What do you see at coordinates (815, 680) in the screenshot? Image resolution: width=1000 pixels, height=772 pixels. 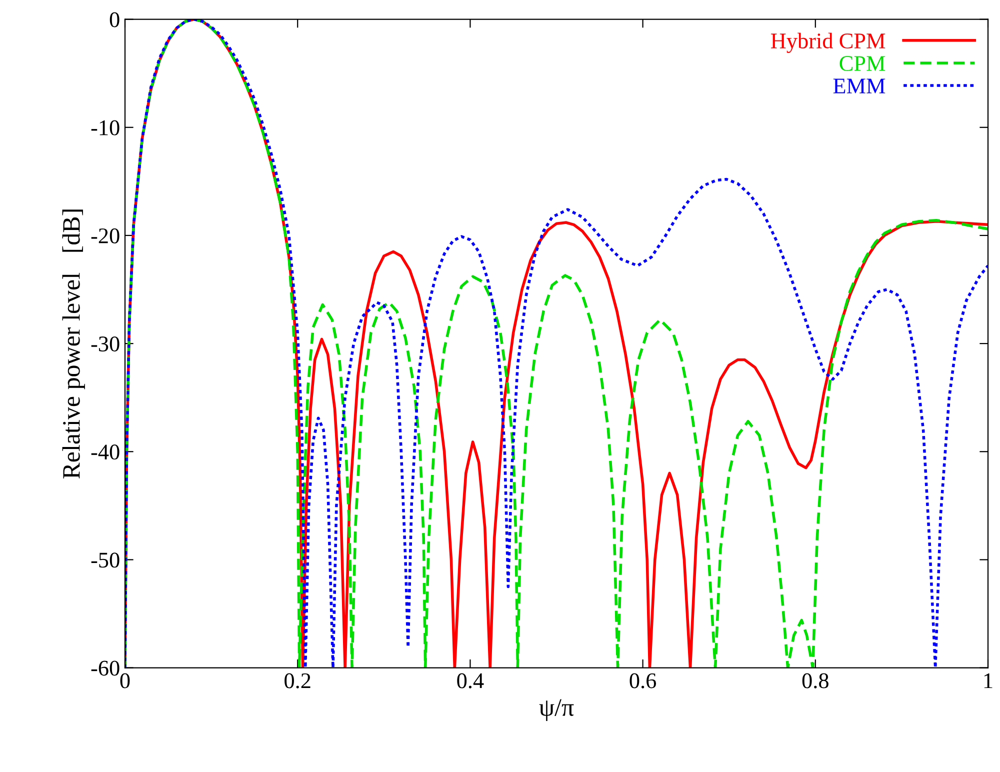 I see `x-tick-label: 0.8` at bounding box center [815, 680].